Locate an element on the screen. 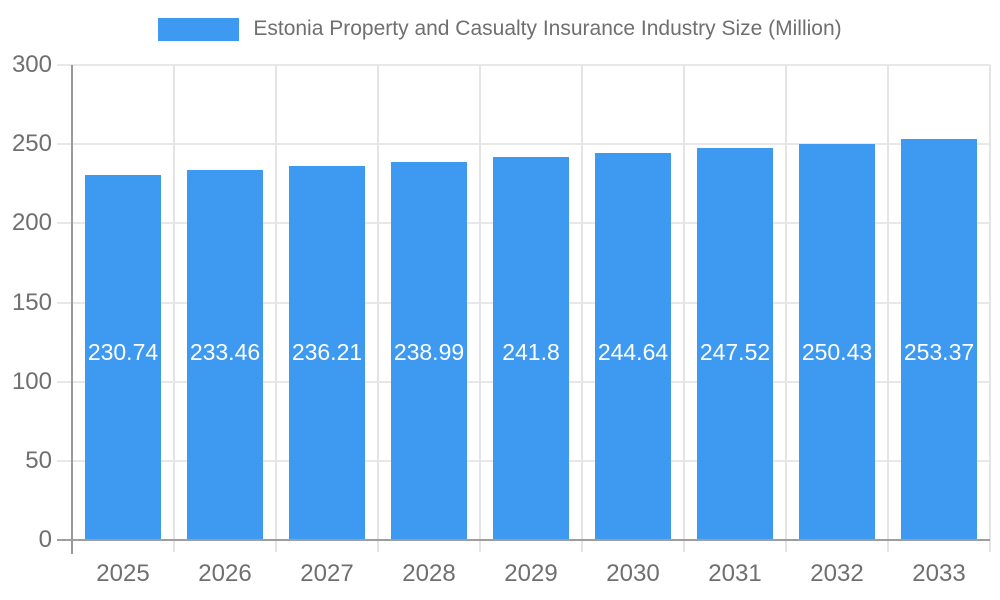  y-axis-line is located at coordinates (72, 309).